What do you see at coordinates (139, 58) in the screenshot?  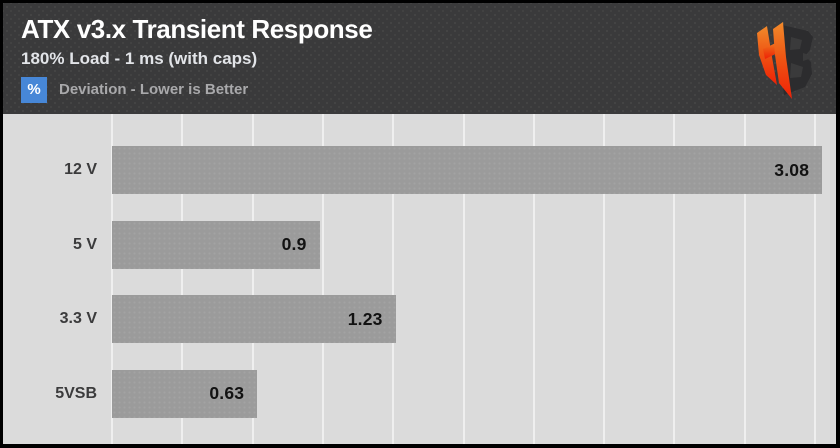 I see `chart-subtitle: 180% Load - 1 ms (with caps)` at bounding box center [139, 58].